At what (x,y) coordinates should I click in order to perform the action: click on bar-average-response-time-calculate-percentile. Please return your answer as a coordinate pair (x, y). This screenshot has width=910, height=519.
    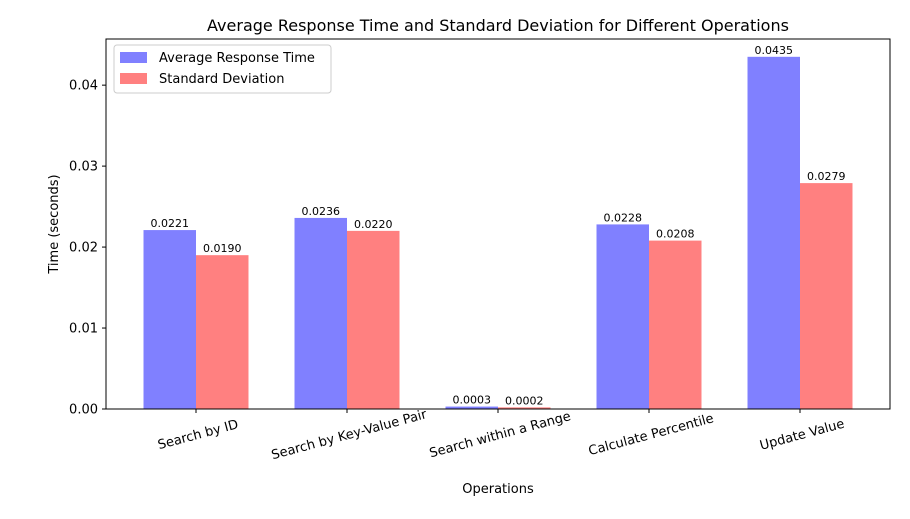
    Looking at the image, I should click on (622, 316).